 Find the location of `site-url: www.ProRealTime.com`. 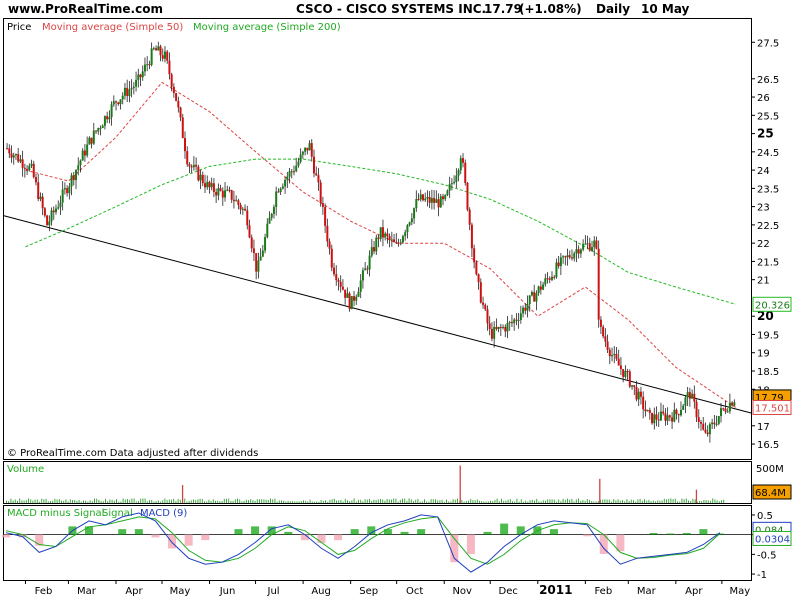

site-url: www.ProRealTime.com is located at coordinates (85, 9).